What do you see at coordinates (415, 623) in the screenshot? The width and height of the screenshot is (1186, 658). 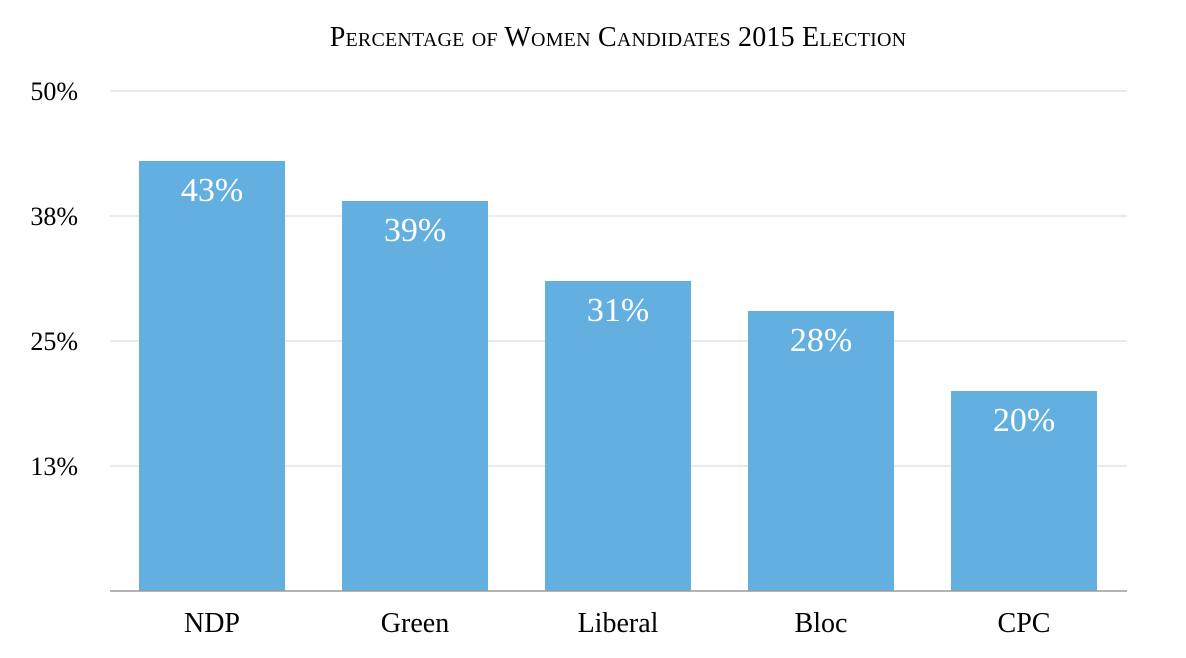 I see `x-tick-label: Green` at bounding box center [415, 623].